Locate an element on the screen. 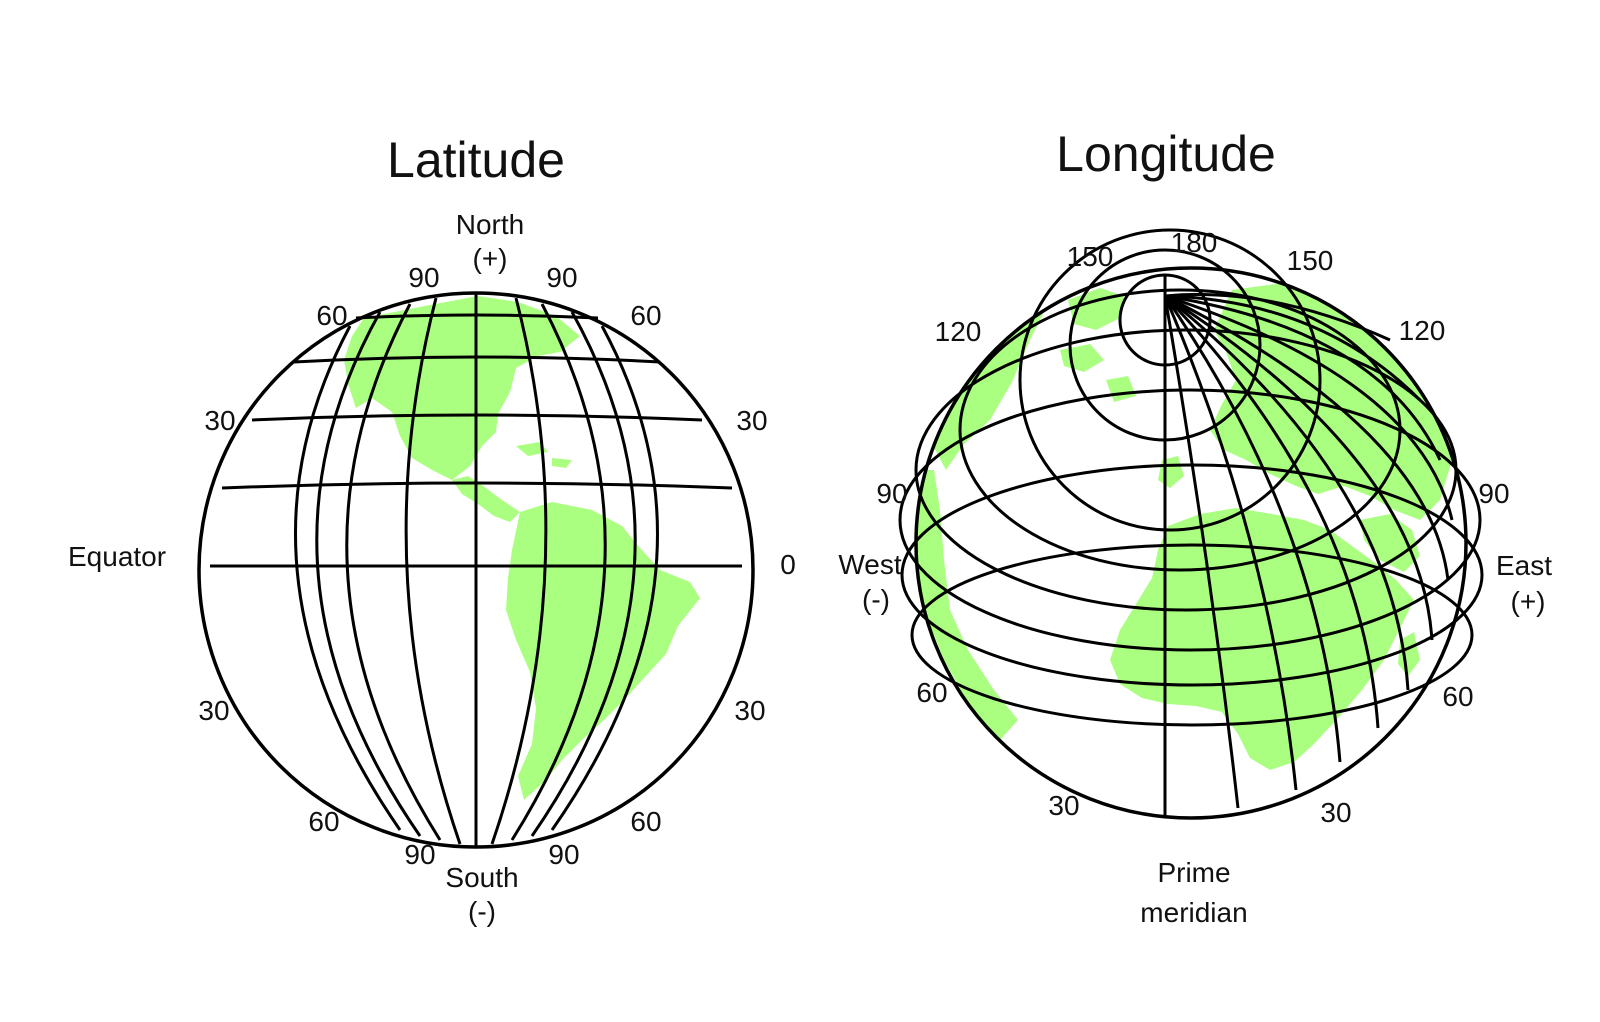 The height and width of the screenshot is (1022, 1600). arabia-shape is located at coordinates (1390, 543).